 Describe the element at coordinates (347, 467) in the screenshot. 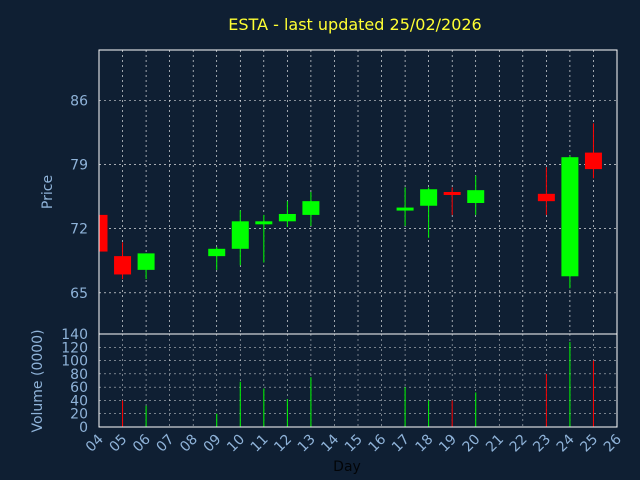

I see `x-axis-label: Day` at that location.